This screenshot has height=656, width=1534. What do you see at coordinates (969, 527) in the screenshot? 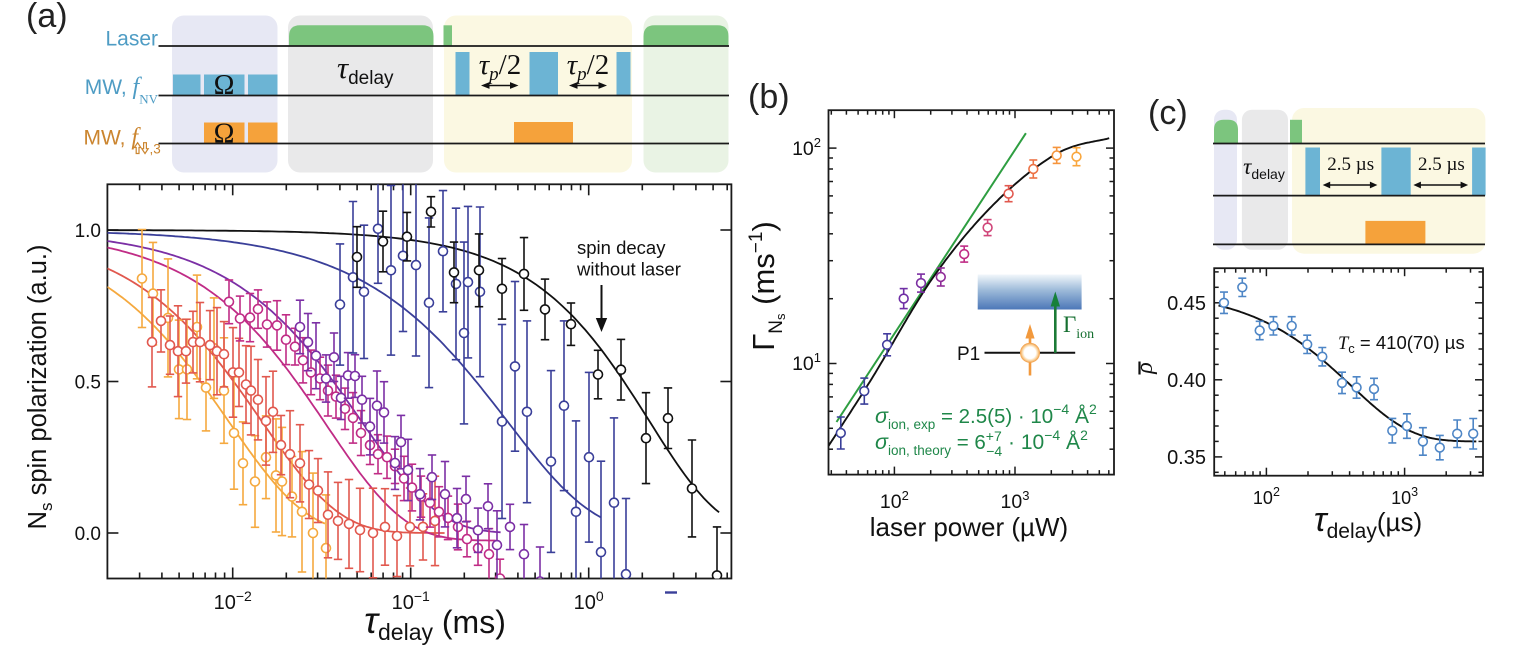
I see `svg-text: laser power (µW)` at bounding box center [969, 527].